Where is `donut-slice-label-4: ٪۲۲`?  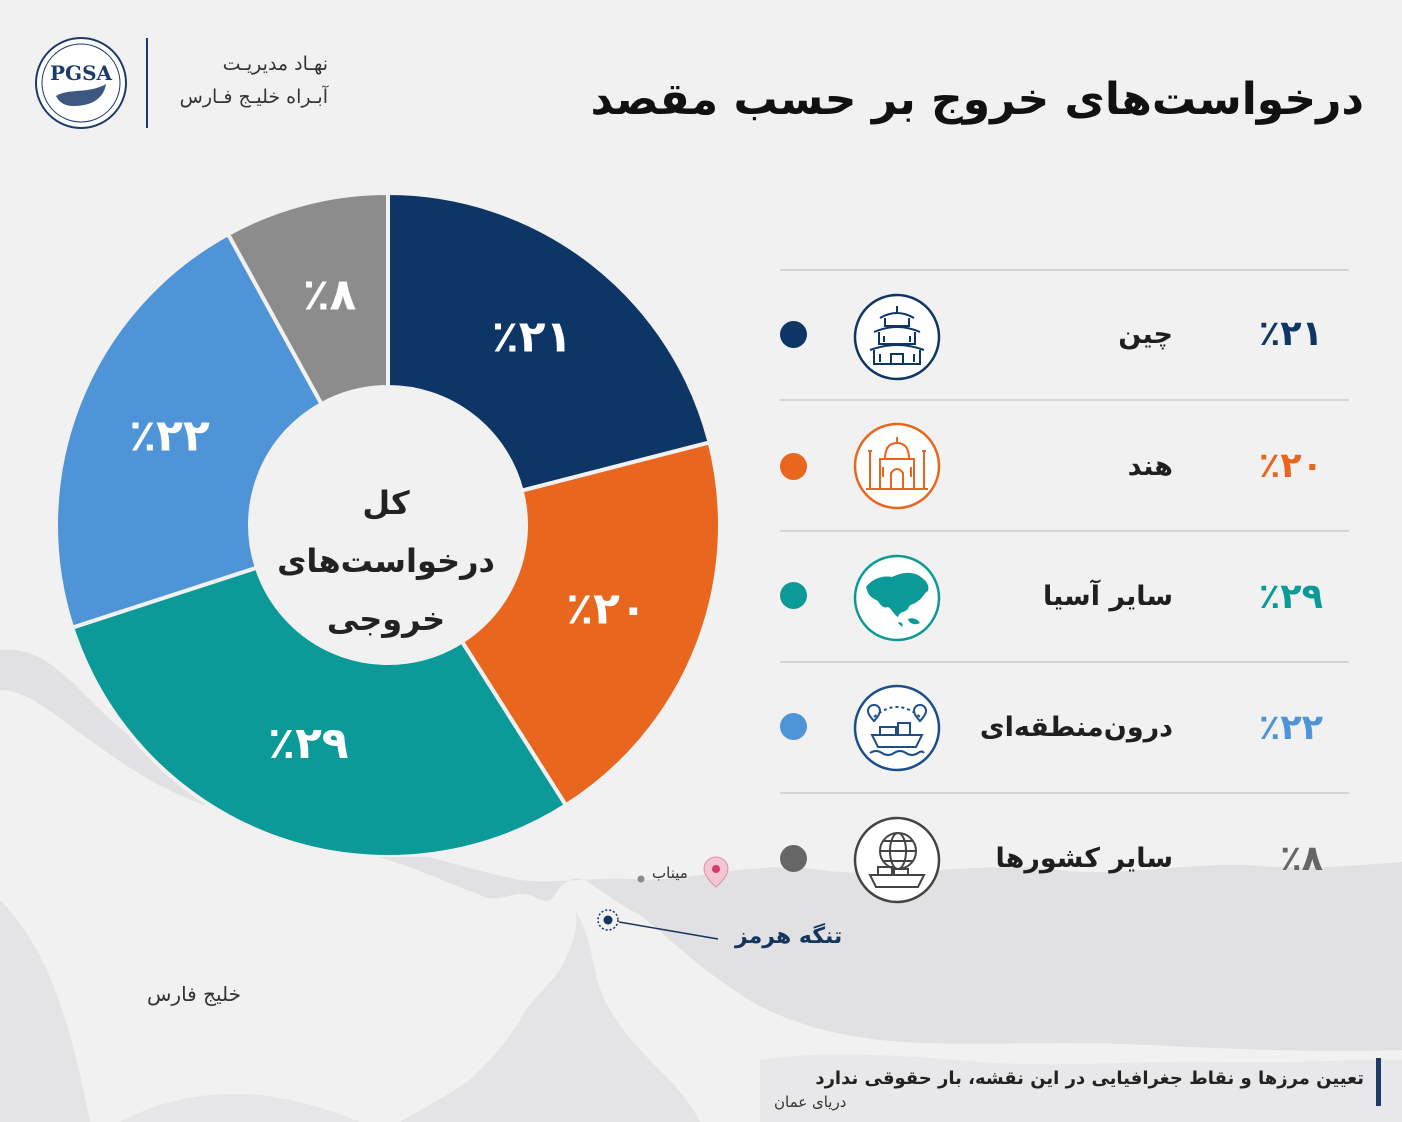 donut-slice-label-4: ٪۲۲ is located at coordinates (169, 435).